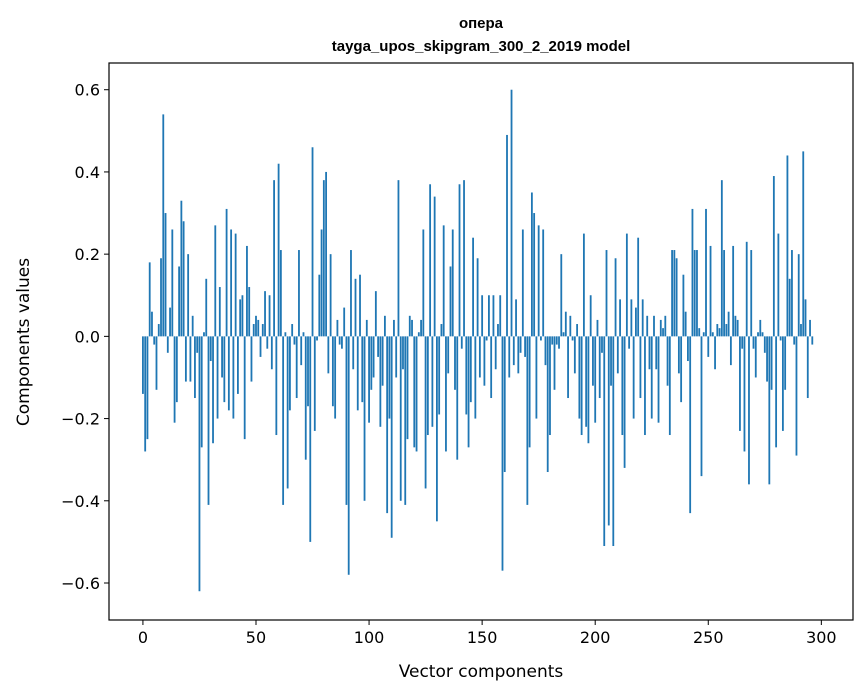 This screenshot has width=867, height=696. What do you see at coordinates (87, 336) in the screenshot?
I see `y-tick-label: 0.0` at bounding box center [87, 336].